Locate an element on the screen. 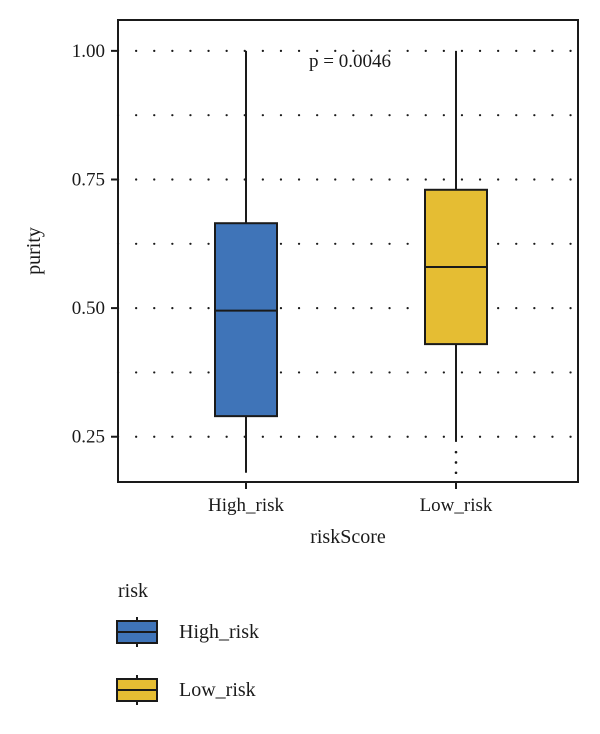 This screenshot has height=734, width=600. x-tick-label: Low_risk is located at coordinates (456, 505).